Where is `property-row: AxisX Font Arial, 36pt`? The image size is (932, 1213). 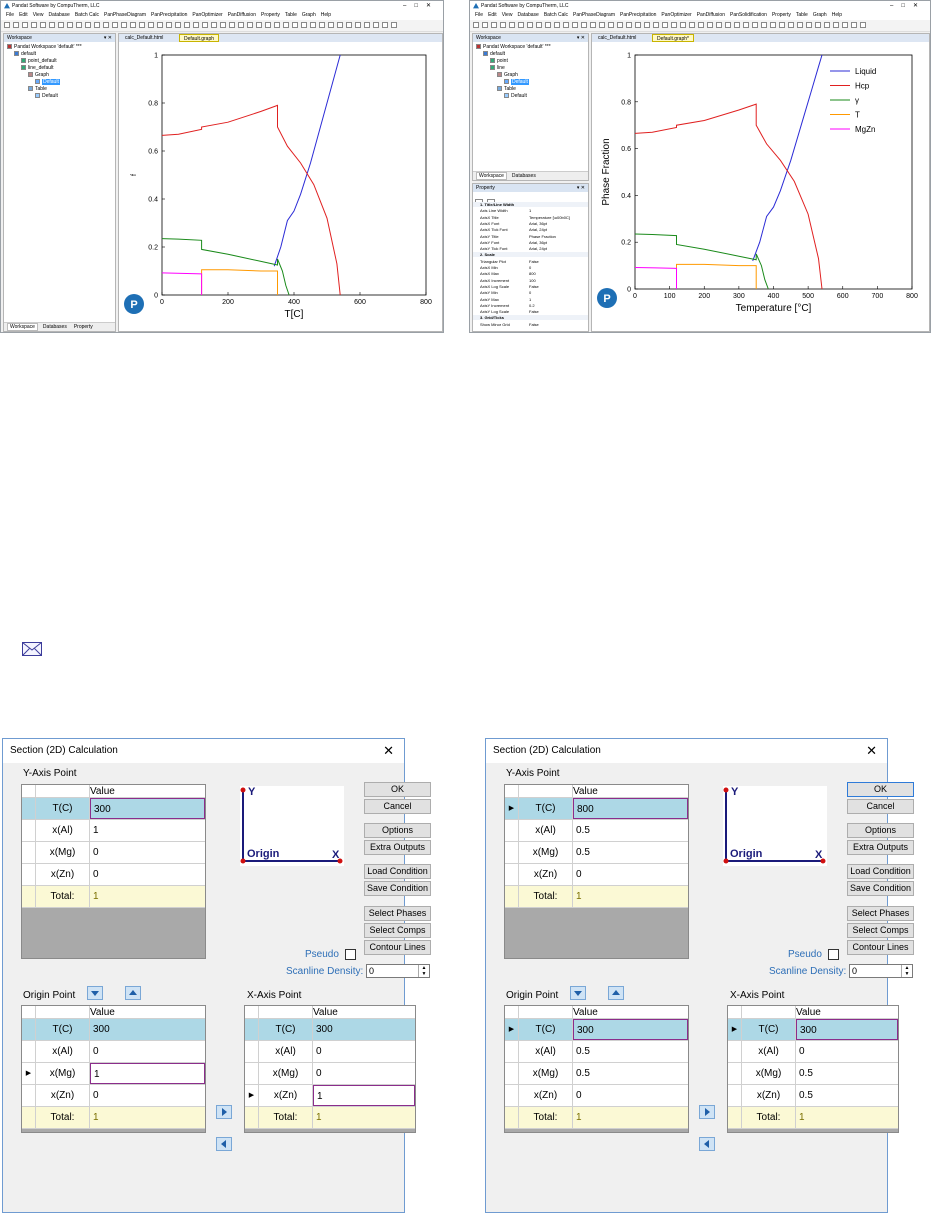 property-row: AxisX Font Arial, 36pt is located at coordinates (530, 223).